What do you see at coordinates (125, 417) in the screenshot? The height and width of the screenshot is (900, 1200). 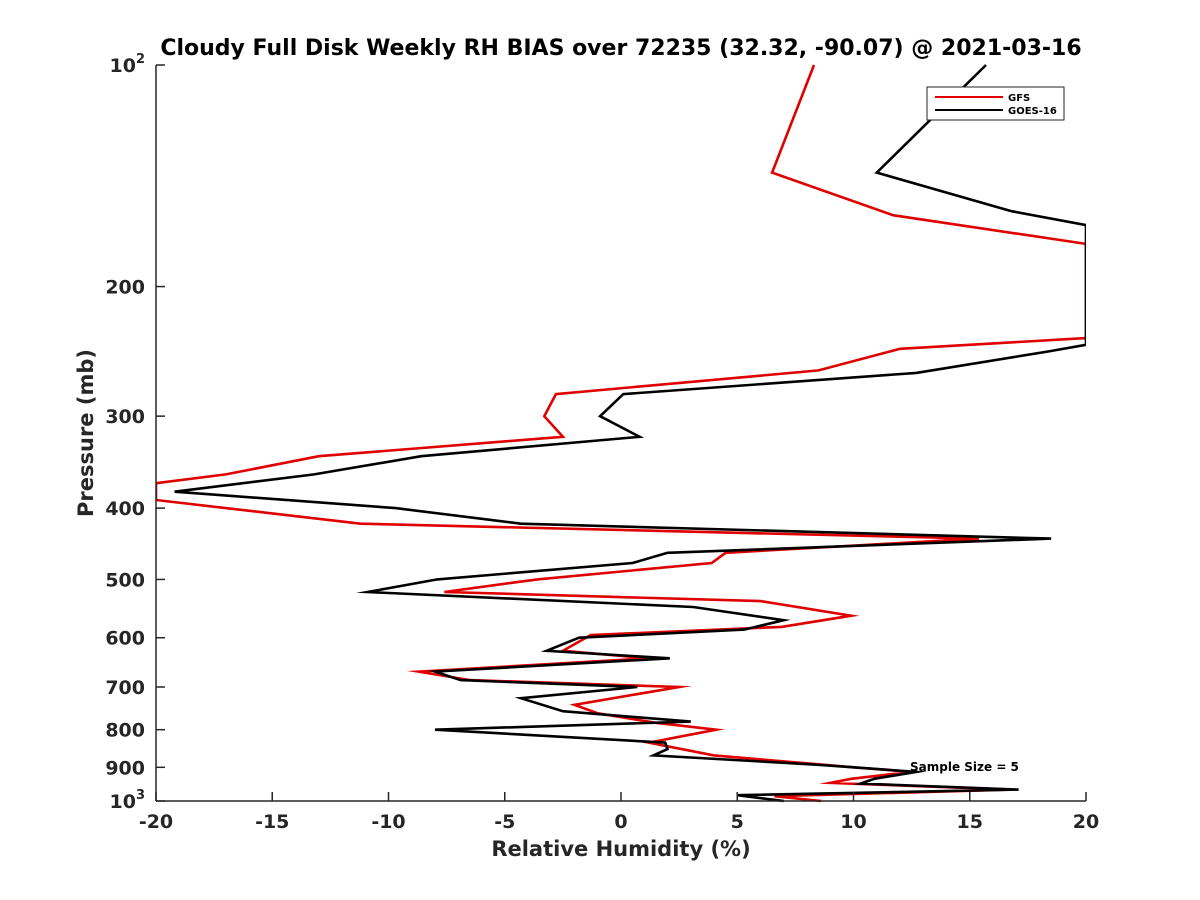 I see `y-tick-label: 300` at bounding box center [125, 417].